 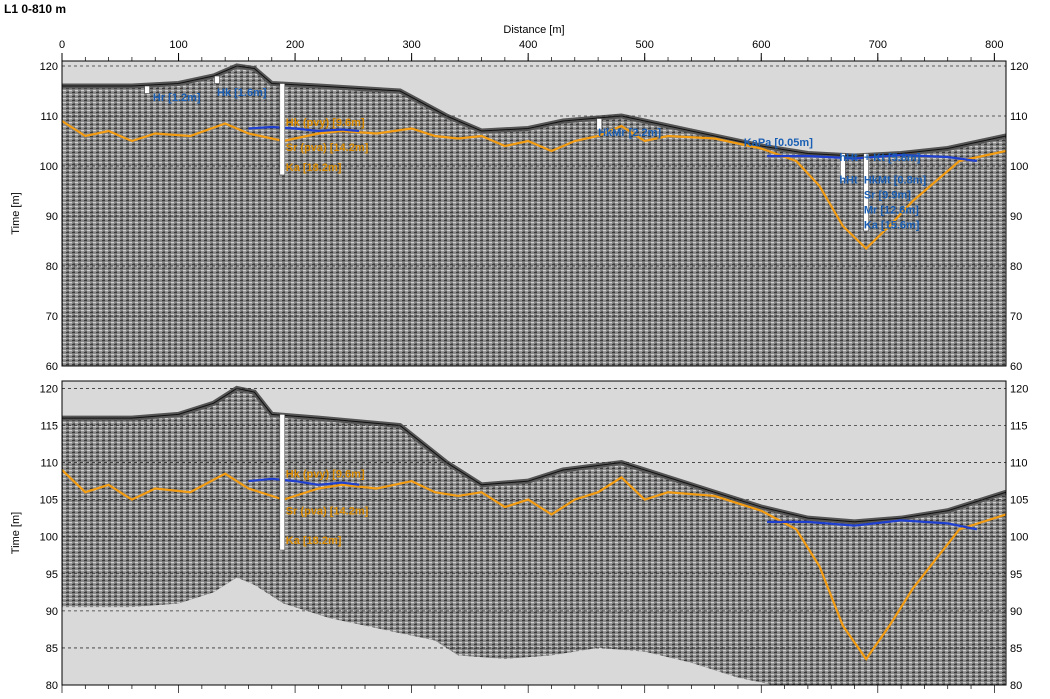 What do you see at coordinates (1019, 389) in the screenshot?
I see `bottom-y-tick-right-120: 120` at bounding box center [1019, 389].